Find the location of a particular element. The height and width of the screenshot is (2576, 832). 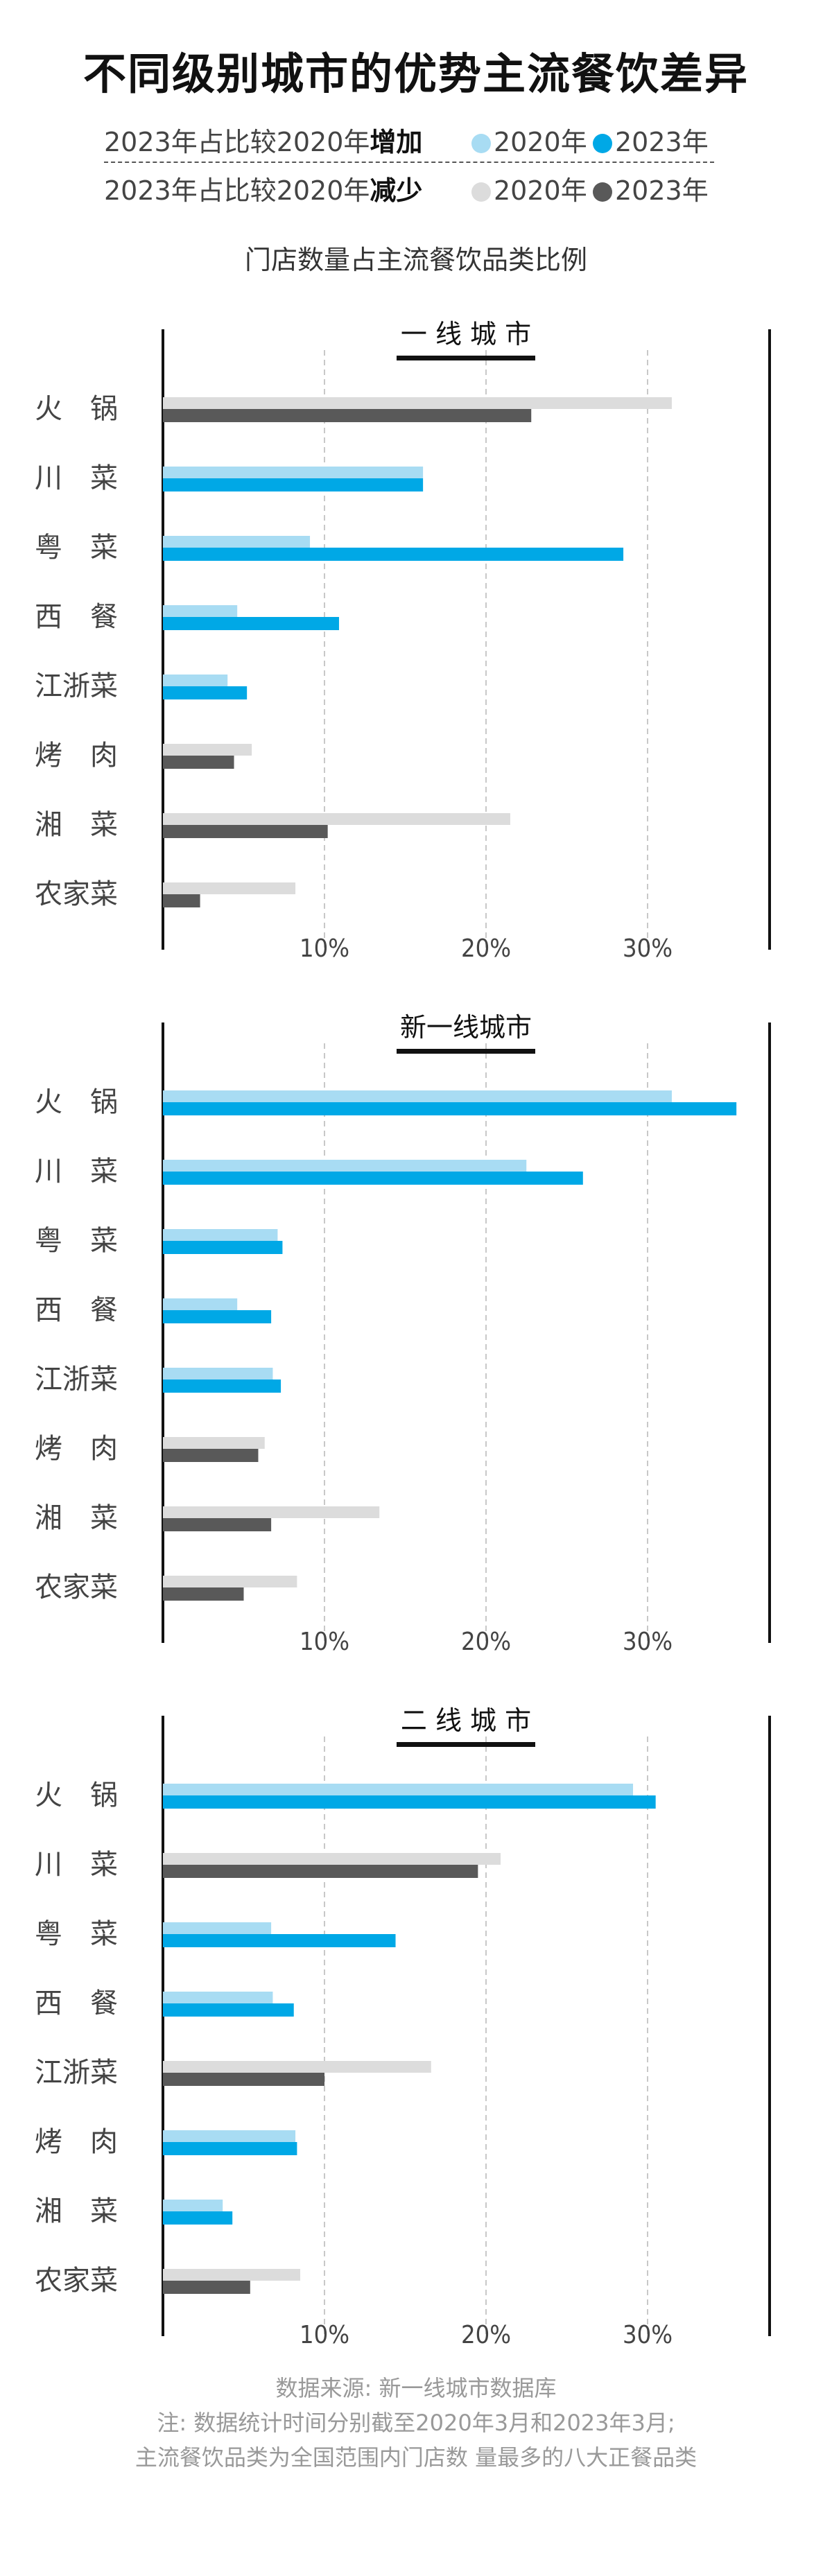

legend-divider is located at coordinates (409, 162).